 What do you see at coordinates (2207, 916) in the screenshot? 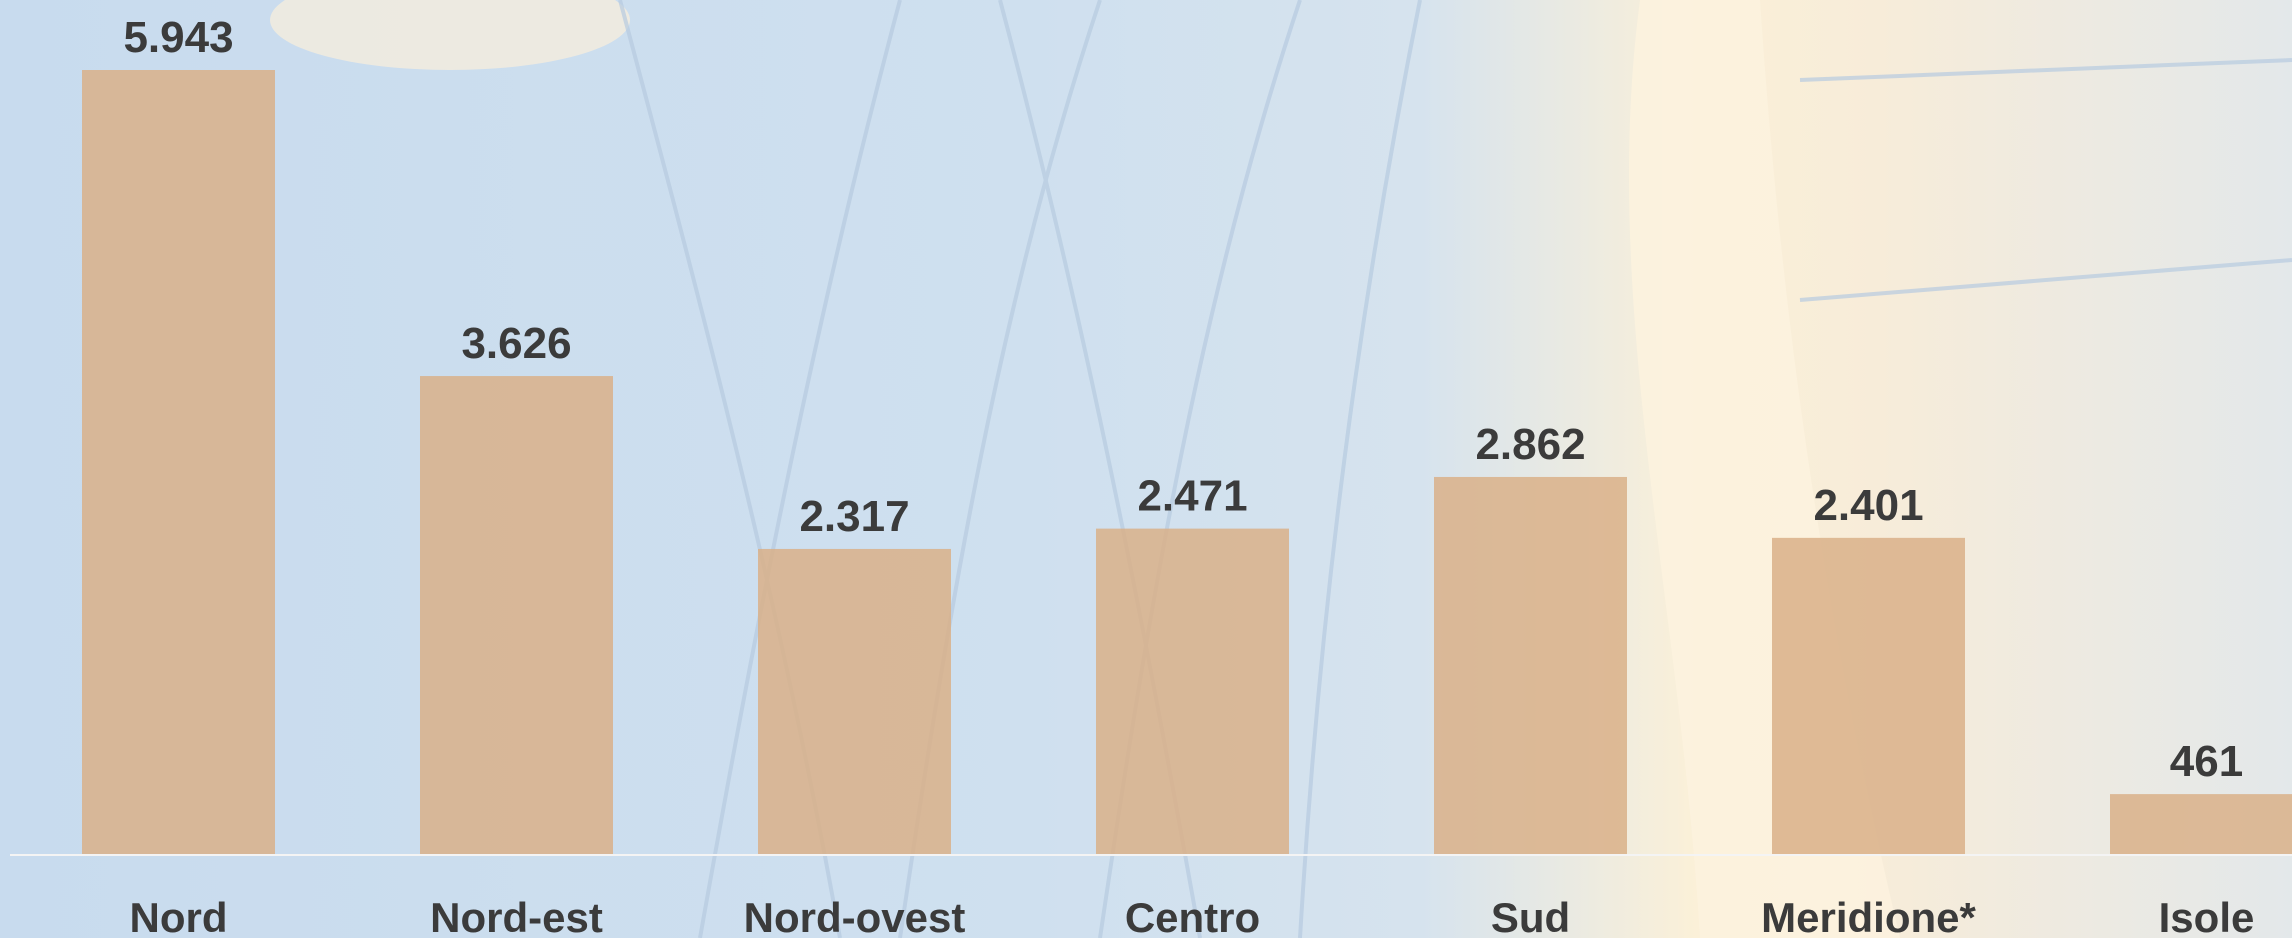
I see `category-label: Isole` at bounding box center [2207, 916].